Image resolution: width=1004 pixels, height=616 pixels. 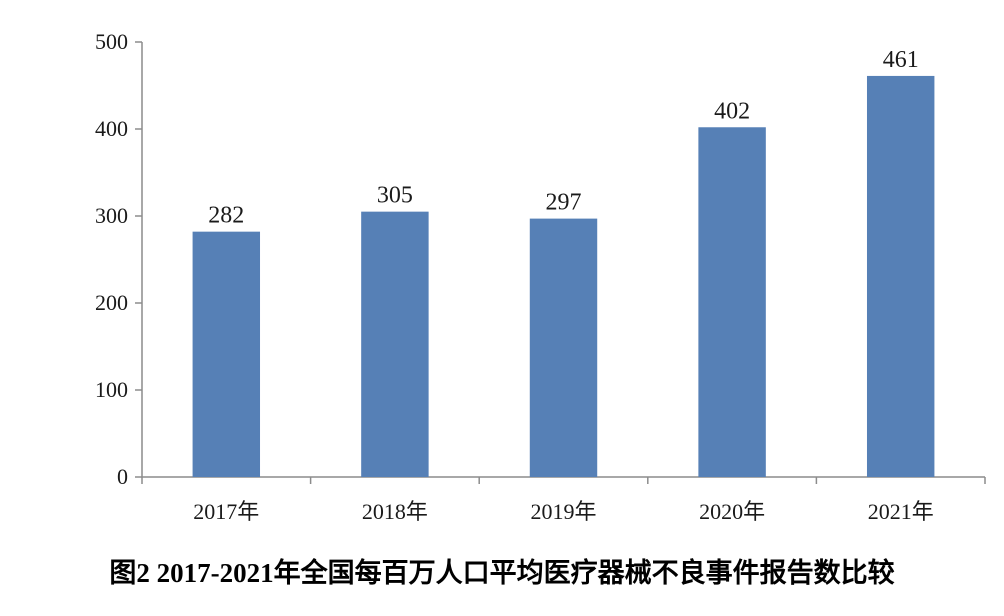 I want to click on category-label-2: 2019年, so click(x=563, y=511).